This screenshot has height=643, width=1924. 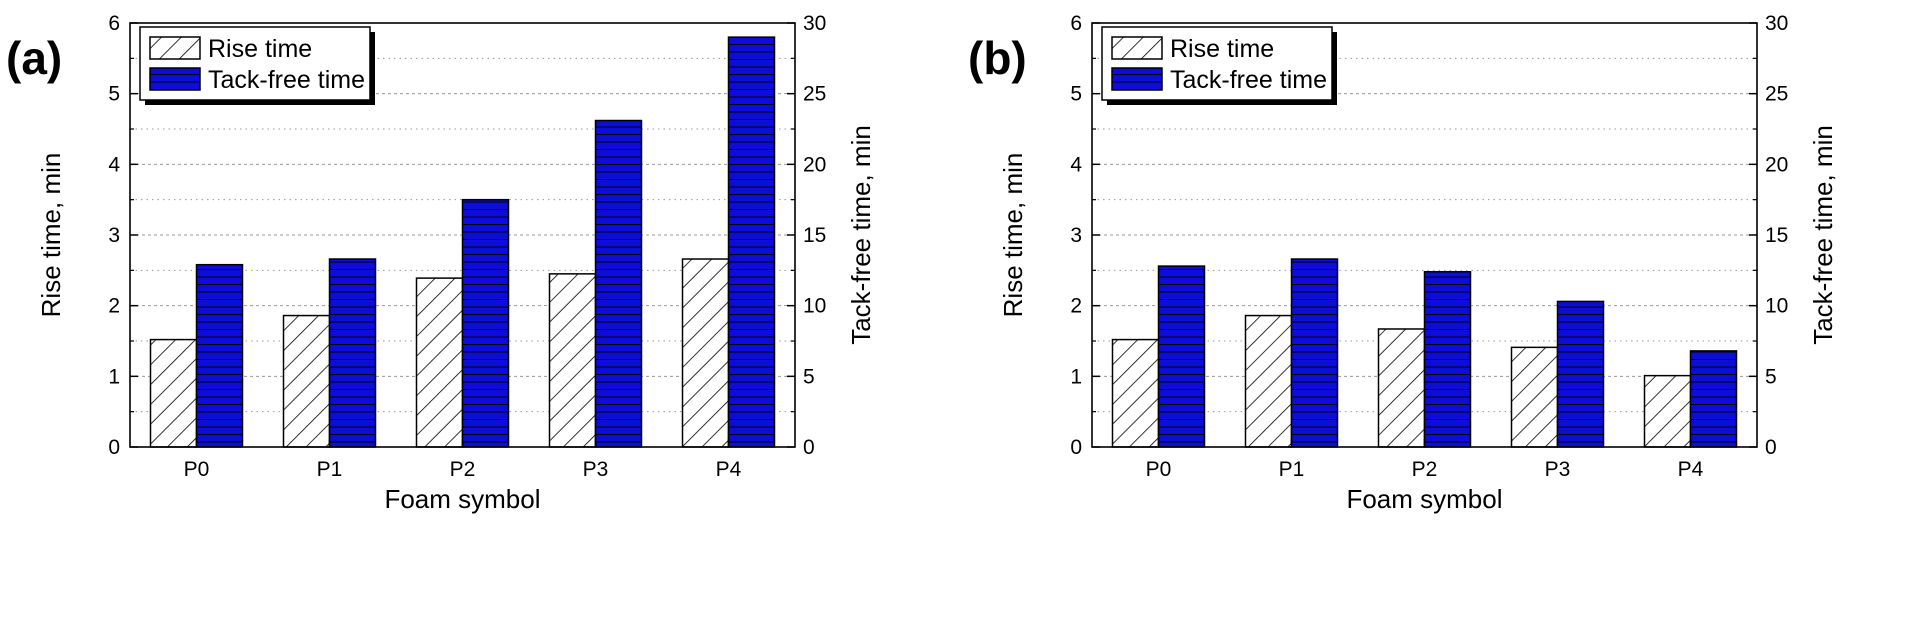 I want to click on panel-label: (b), so click(x=997, y=58).